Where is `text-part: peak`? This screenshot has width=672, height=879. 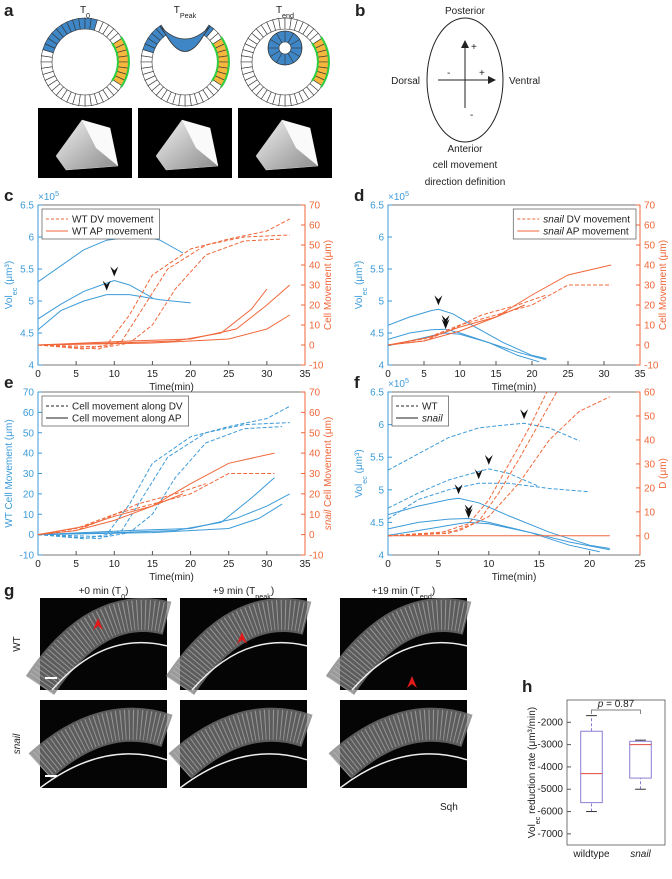 text-part: peak is located at coordinates (263, 596).